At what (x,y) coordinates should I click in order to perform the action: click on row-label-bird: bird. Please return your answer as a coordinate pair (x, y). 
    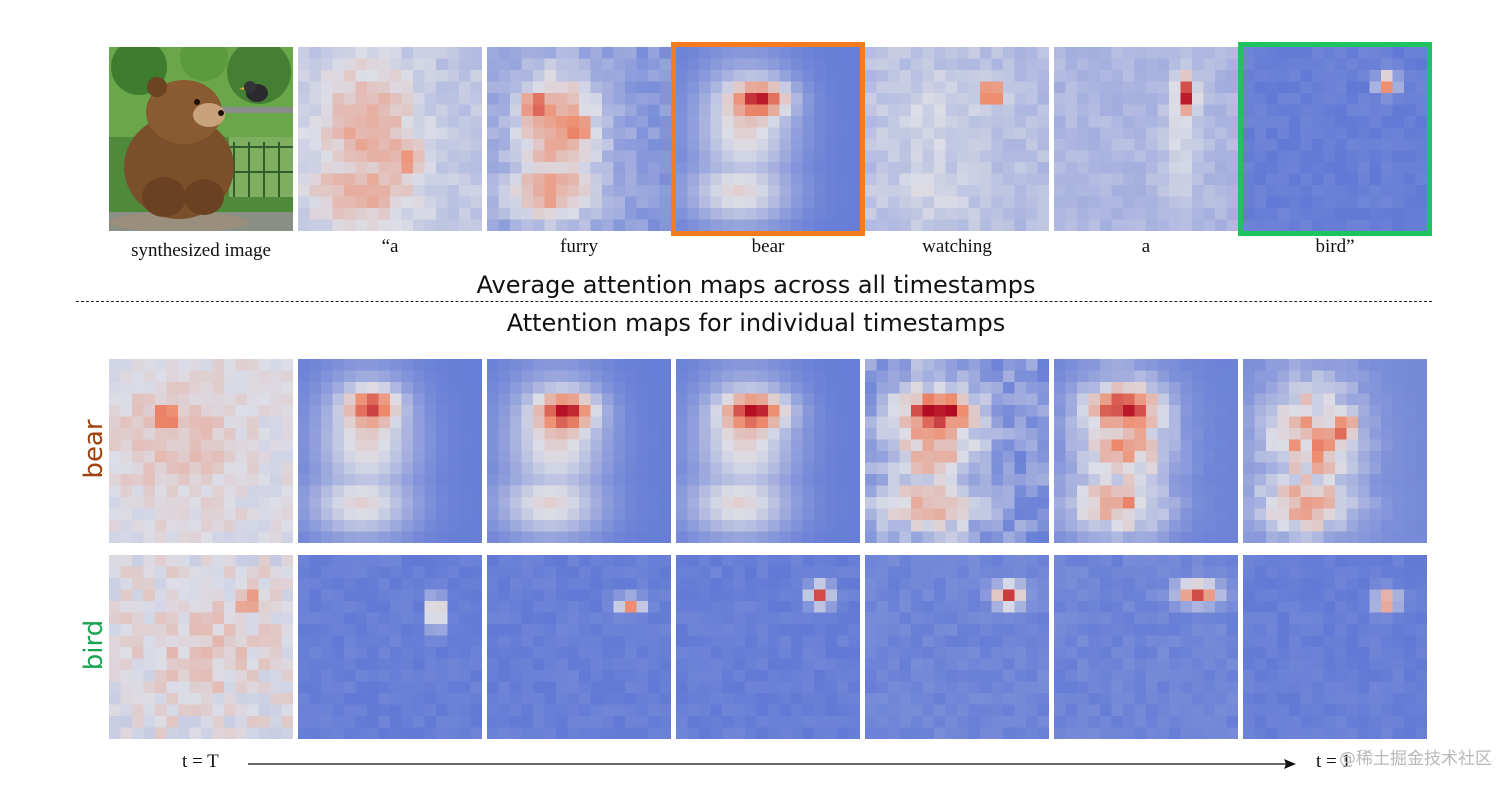
    Looking at the image, I should click on (94, 645).